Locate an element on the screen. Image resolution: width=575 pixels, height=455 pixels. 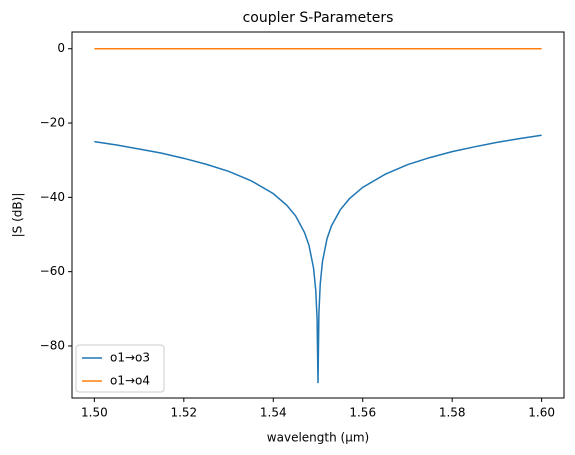
x-tick-label: 1.58 is located at coordinates (452, 413).